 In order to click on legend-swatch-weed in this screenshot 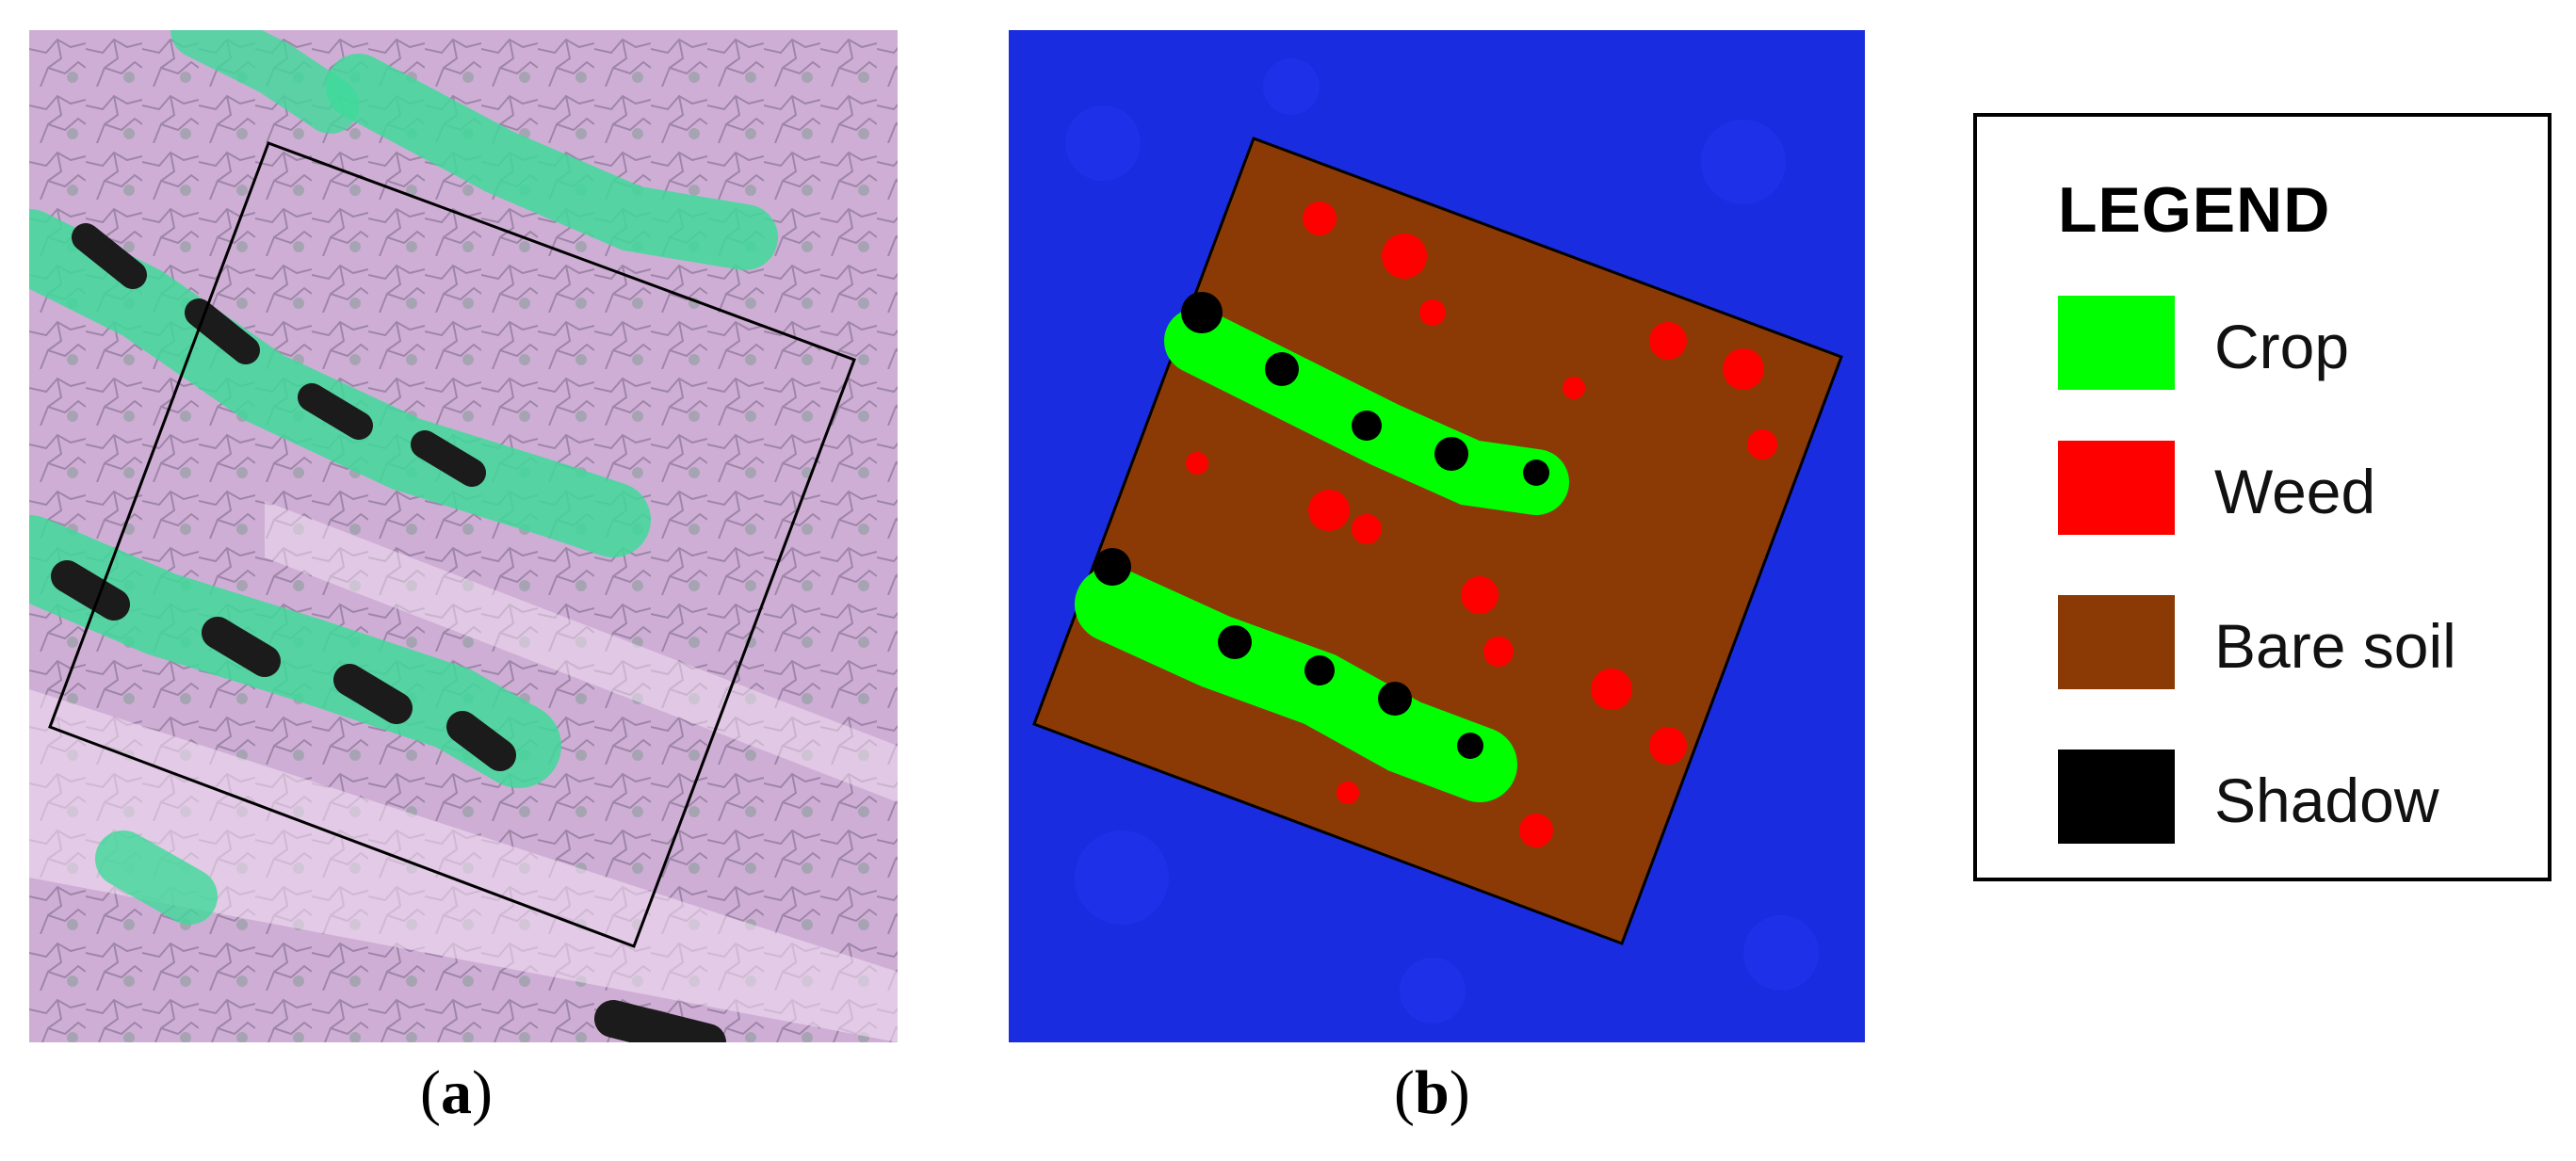, I will do `click(2116, 488)`.